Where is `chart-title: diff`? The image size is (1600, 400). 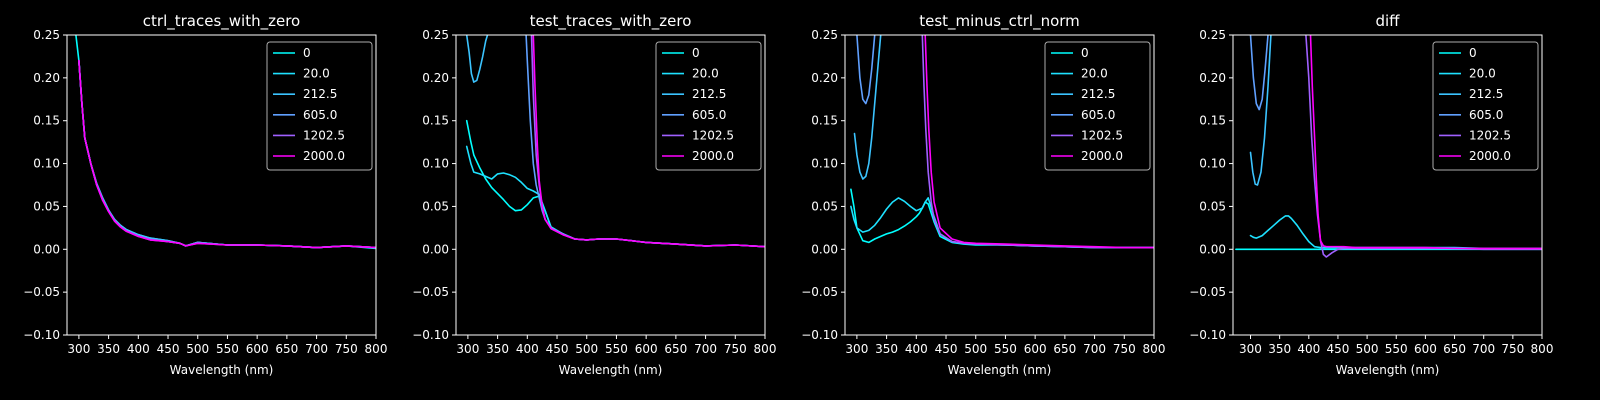
chart-title: diff is located at coordinates (1387, 21).